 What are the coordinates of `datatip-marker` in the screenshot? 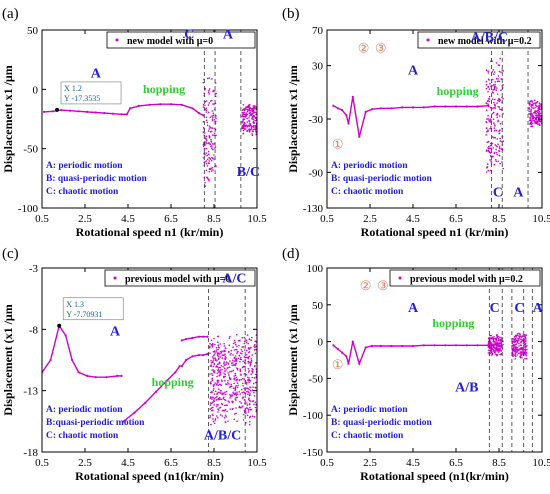 It's located at (57, 109).